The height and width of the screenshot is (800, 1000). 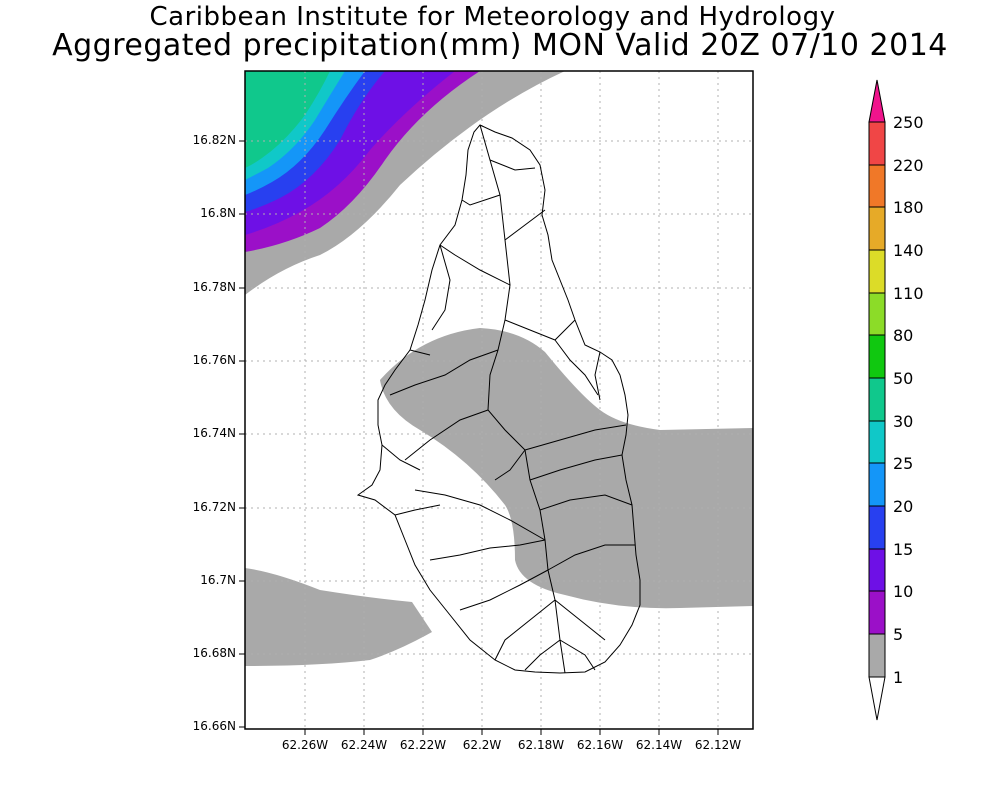 I want to click on x-tick-label: 62.12W, so click(x=718, y=745).